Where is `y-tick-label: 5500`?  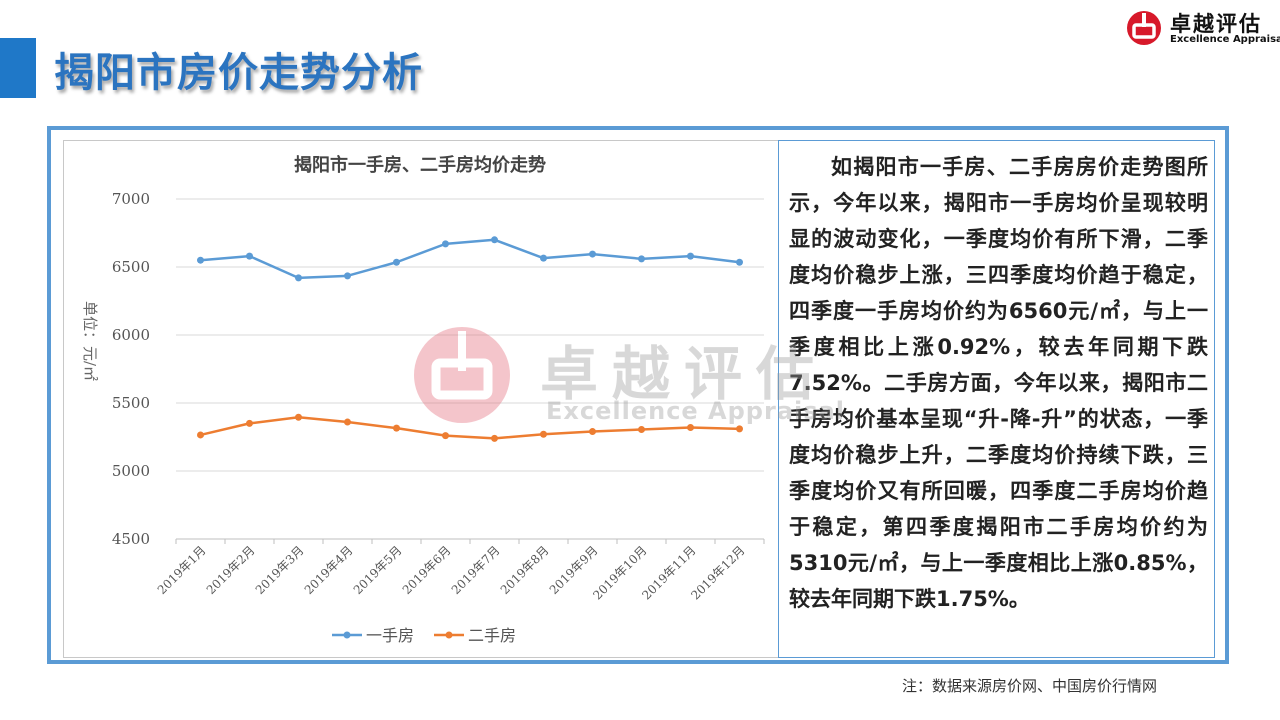
y-tick-label: 5500 is located at coordinates (131, 403).